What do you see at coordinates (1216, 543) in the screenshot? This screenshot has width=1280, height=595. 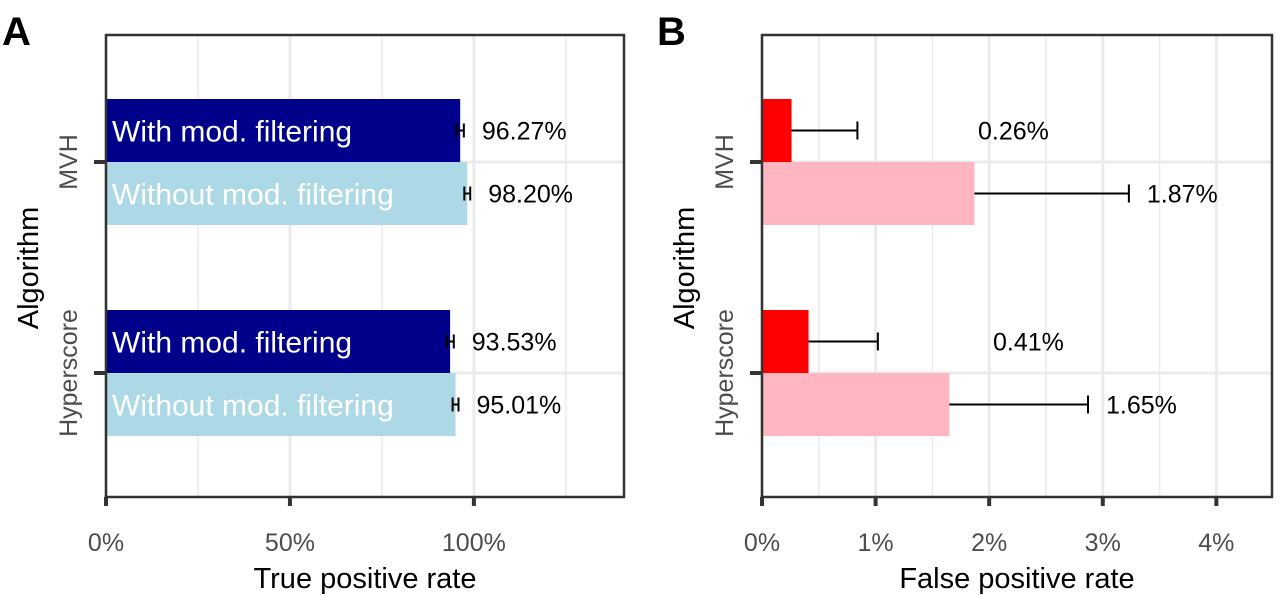 I see `x-tick-label: 4%` at bounding box center [1216, 543].